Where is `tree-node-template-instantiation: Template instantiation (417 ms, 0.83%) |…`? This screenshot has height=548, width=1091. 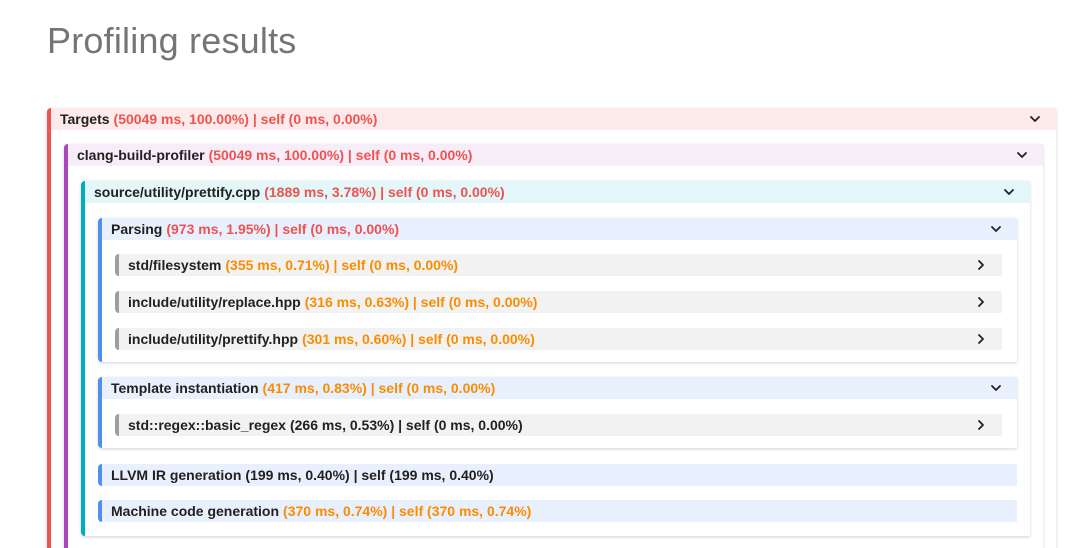 tree-node-template-instantiation: Template instantiation (417 ms, 0.83%) |… is located at coordinates (557, 412).